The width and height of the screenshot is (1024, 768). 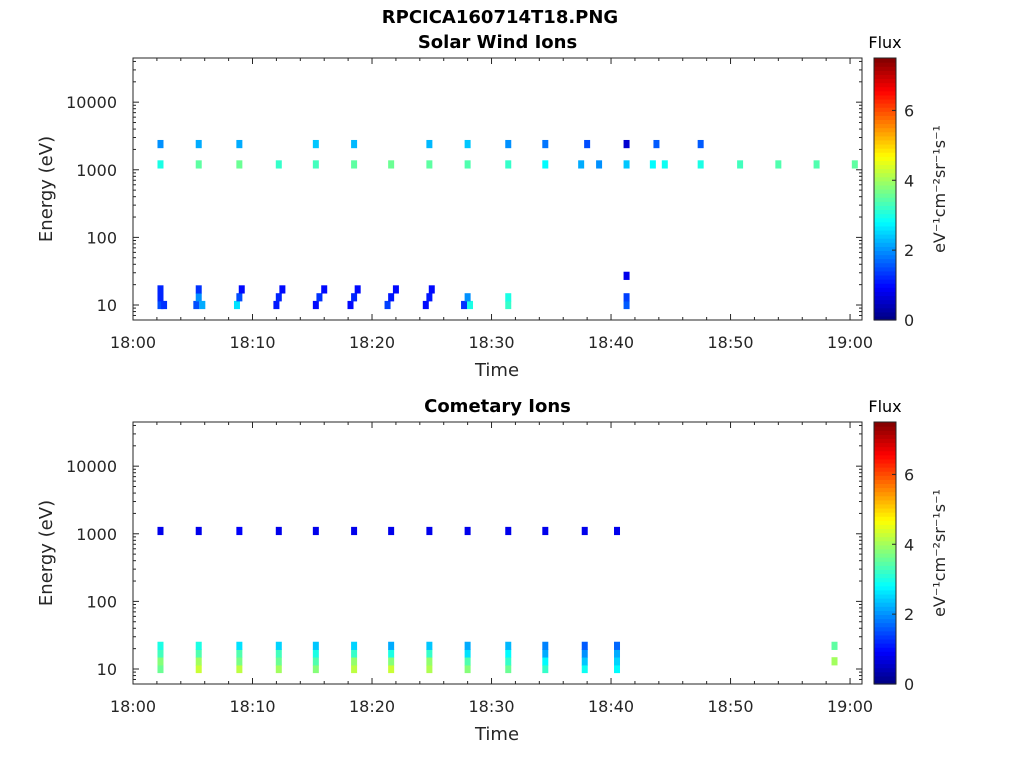 What do you see at coordinates (133, 342) in the screenshot?
I see `x-tick-label: 18:00` at bounding box center [133, 342].